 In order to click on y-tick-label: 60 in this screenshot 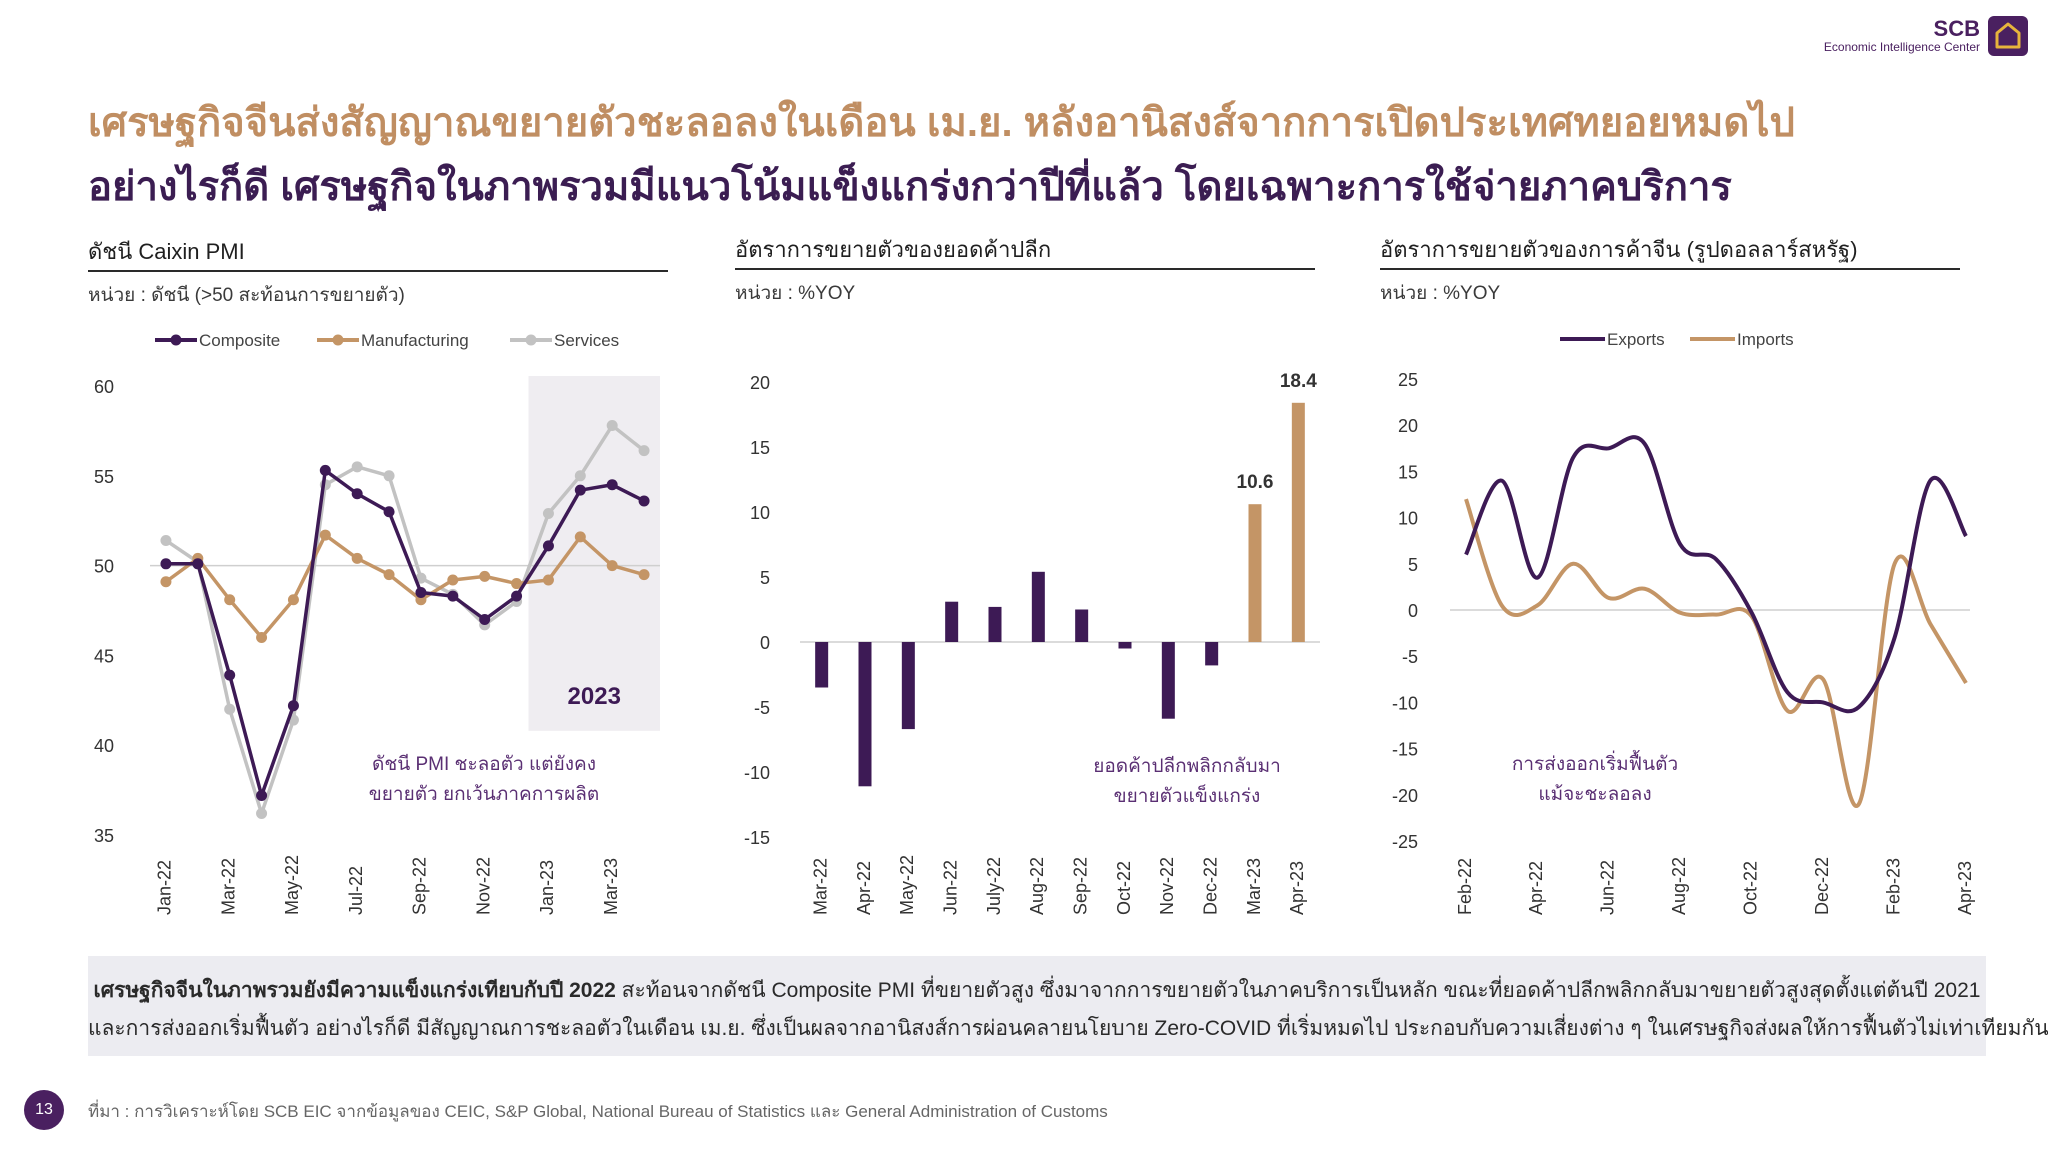, I will do `click(104, 387)`.